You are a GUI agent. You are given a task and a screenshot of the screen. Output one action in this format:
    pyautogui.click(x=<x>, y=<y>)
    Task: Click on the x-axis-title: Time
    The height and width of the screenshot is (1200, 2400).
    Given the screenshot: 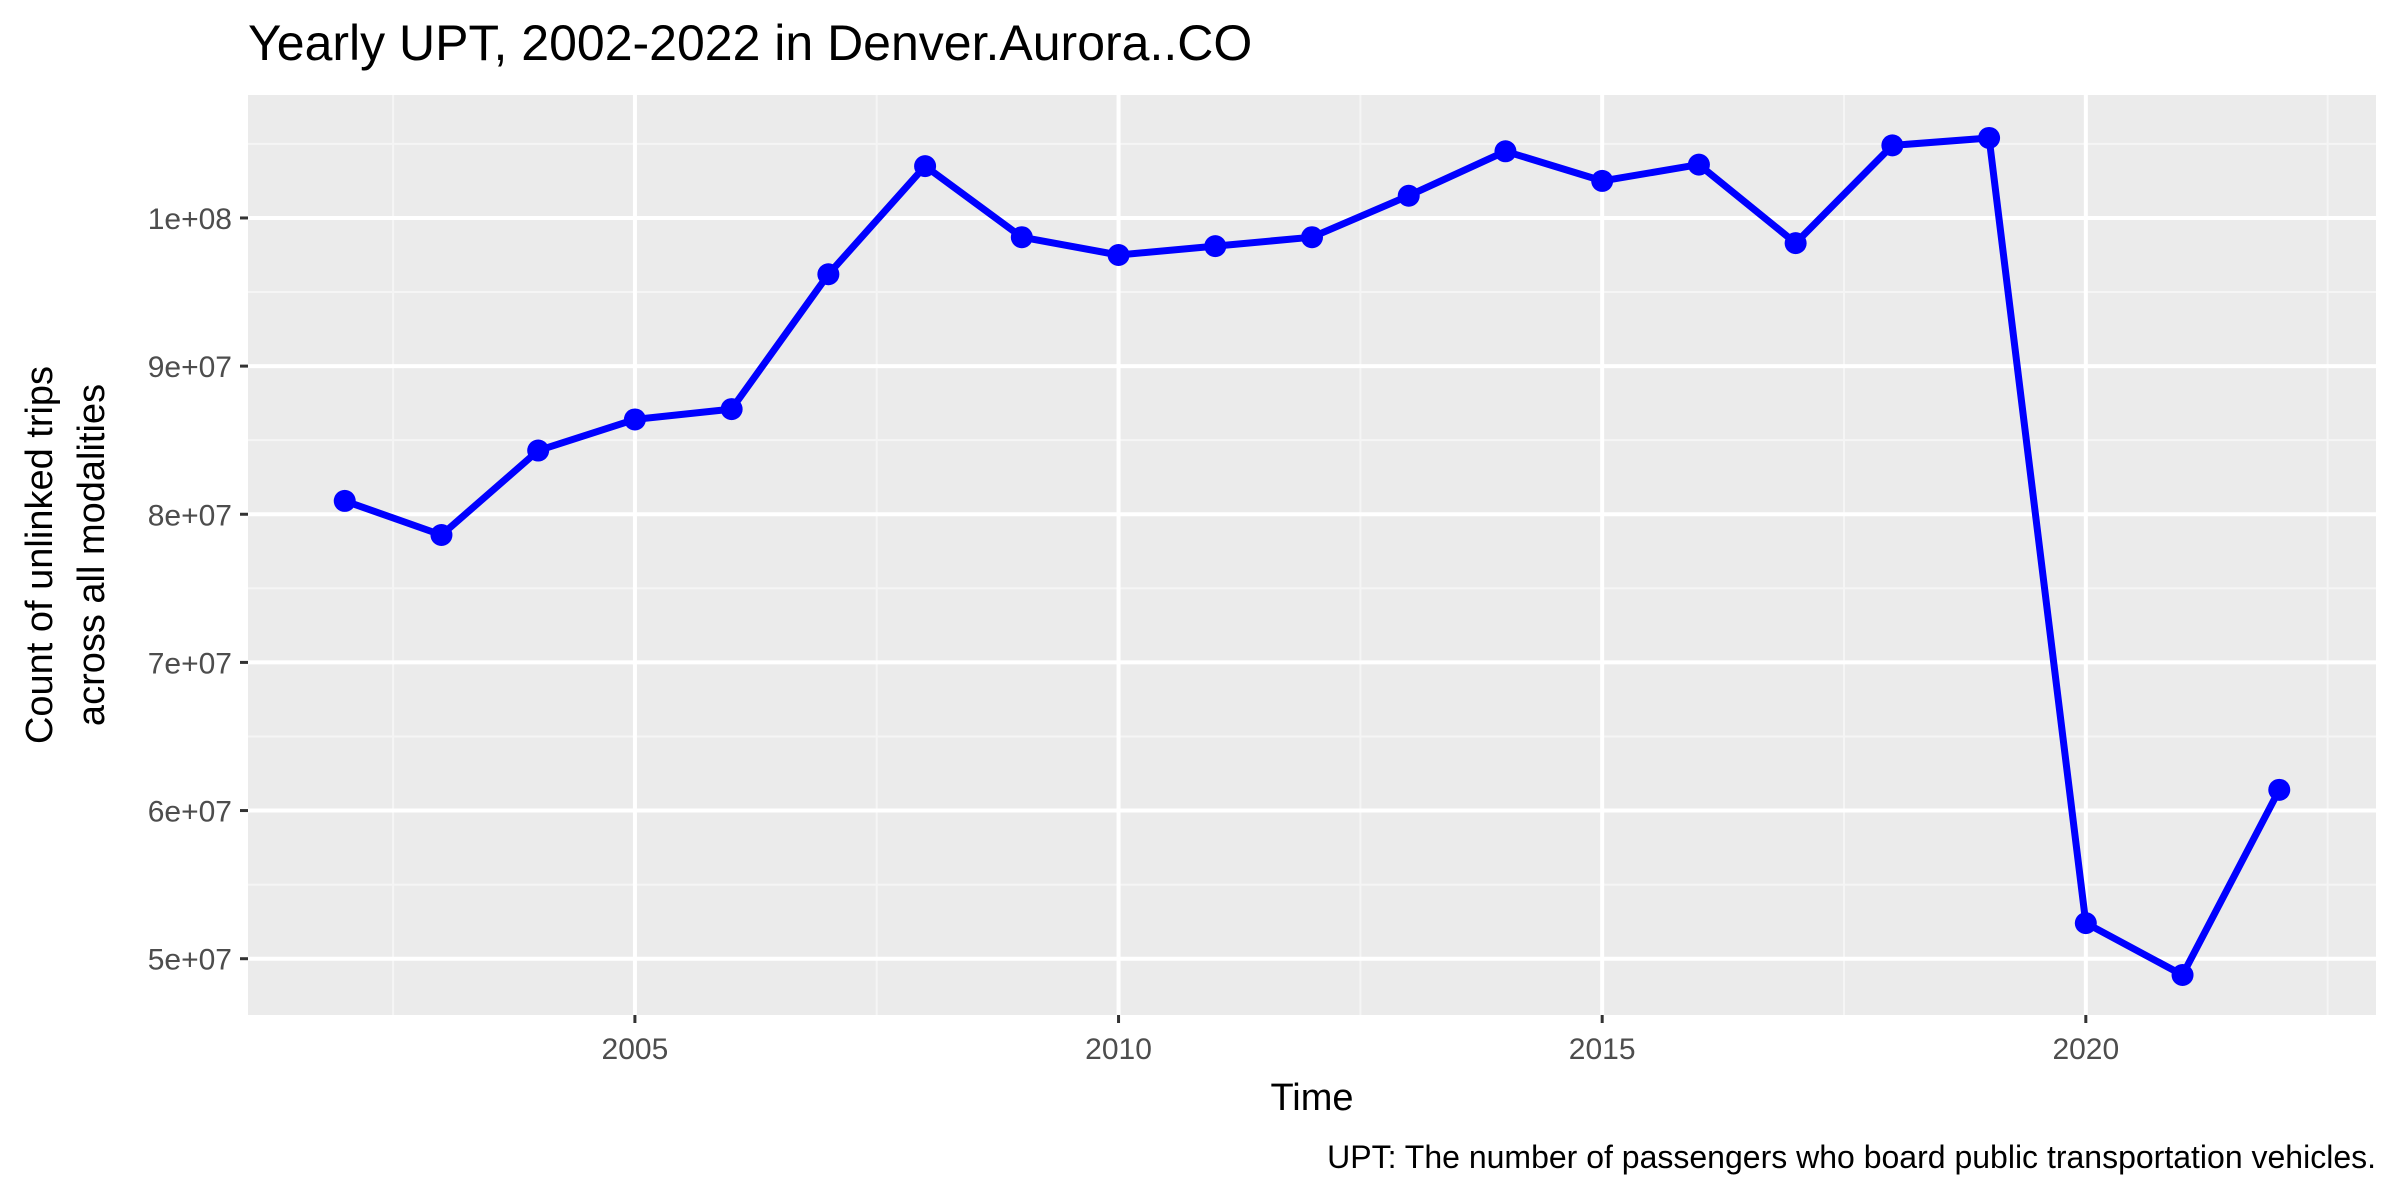 What is the action you would take?
    pyautogui.click(x=1311, y=1098)
    